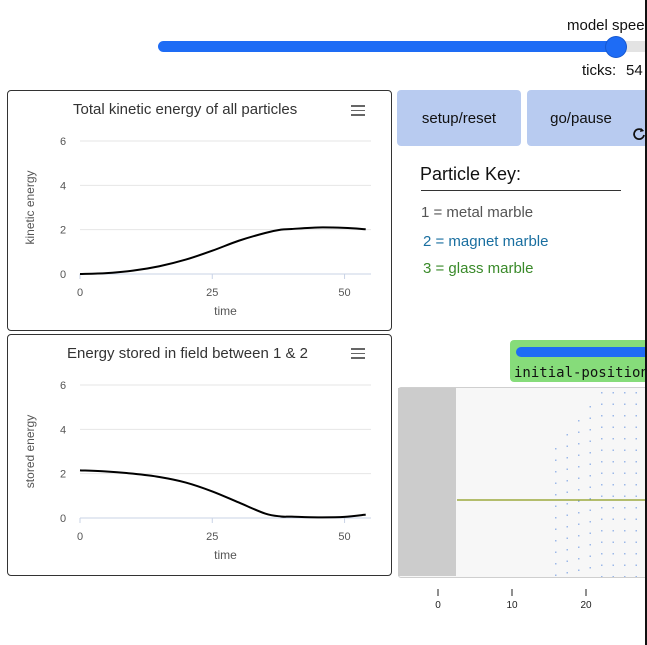 This screenshot has width=647, height=645. I want to click on y-axis-label: stored energy, so click(30, 451).